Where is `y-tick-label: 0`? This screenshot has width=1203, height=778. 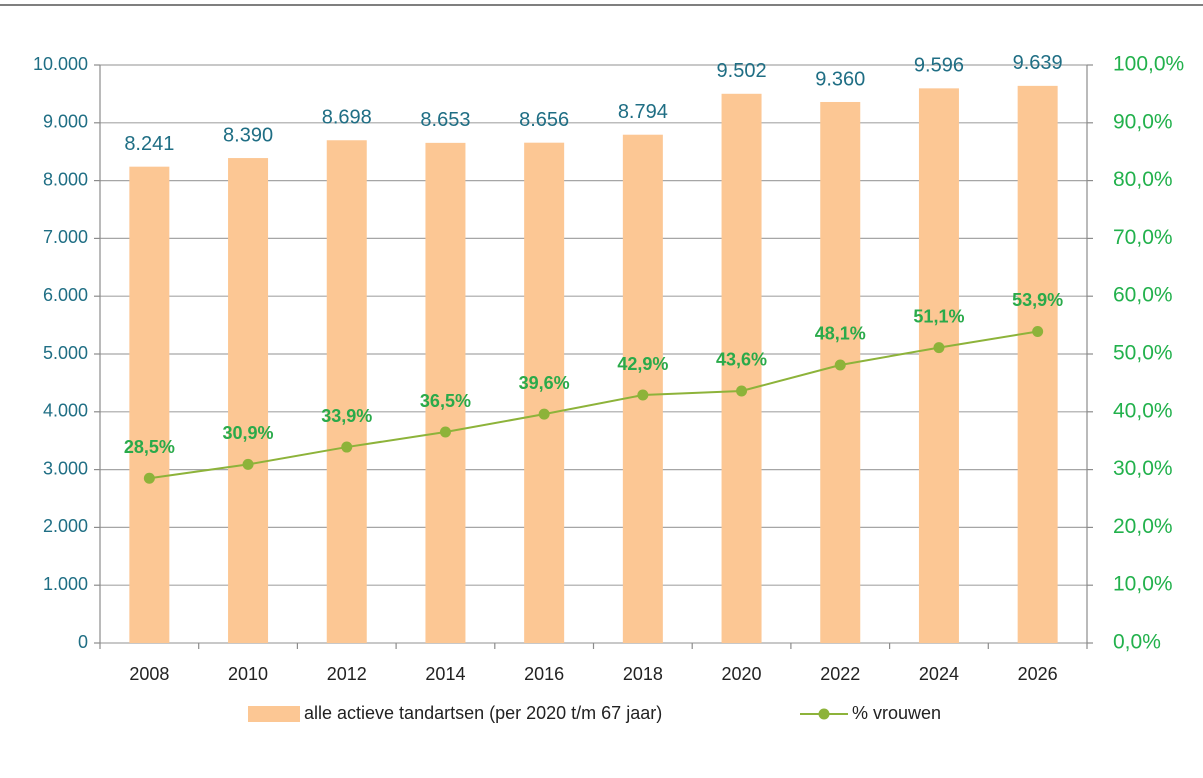 y-tick-label: 0 is located at coordinates (83, 642).